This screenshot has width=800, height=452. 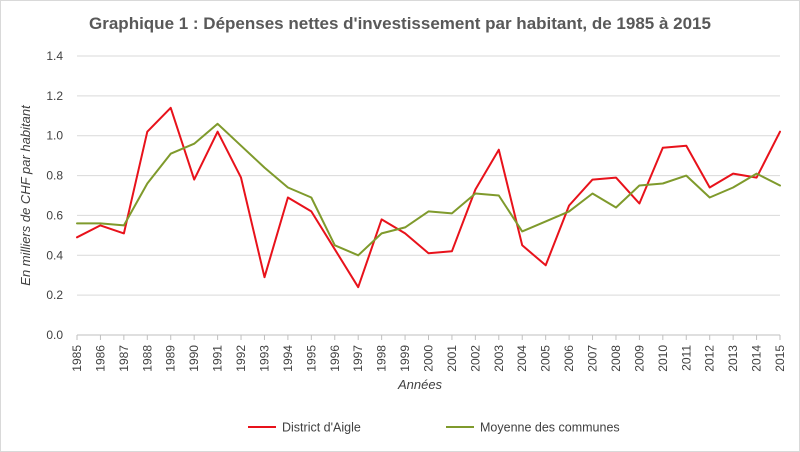 What do you see at coordinates (54, 335) in the screenshot?
I see `y-tick-label: 0.0` at bounding box center [54, 335].